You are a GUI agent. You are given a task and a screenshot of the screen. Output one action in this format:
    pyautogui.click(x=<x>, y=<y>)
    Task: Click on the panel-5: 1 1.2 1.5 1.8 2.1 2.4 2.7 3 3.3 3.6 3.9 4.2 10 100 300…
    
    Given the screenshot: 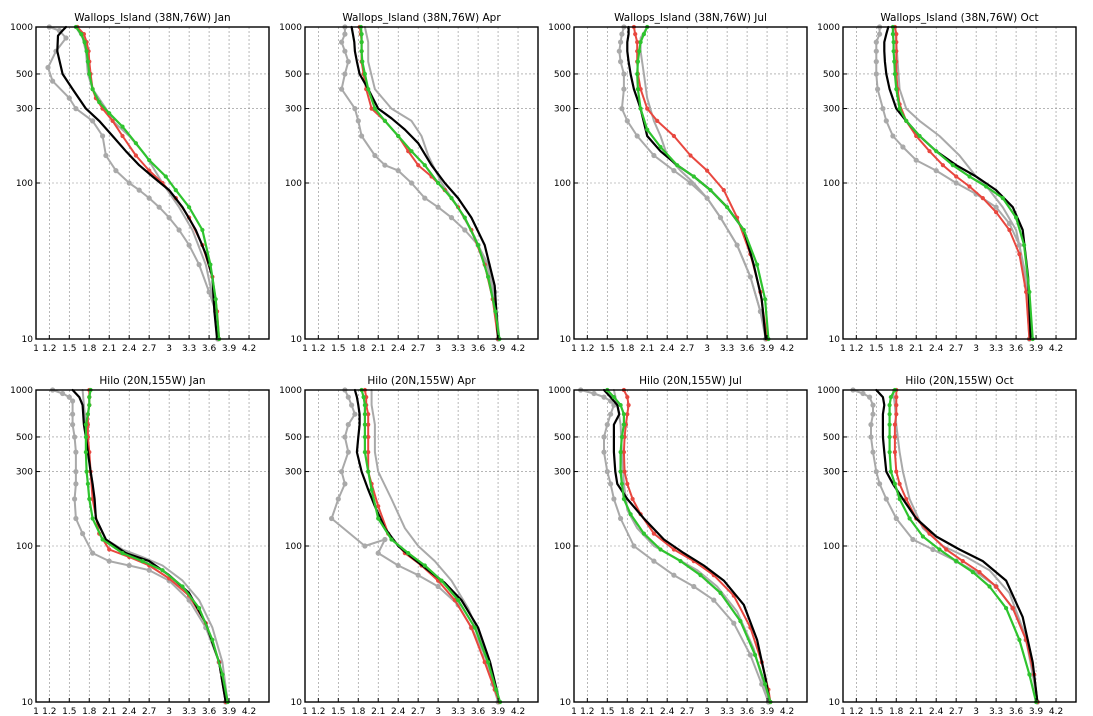 What is the action you would take?
    pyautogui.click(x=140, y=545)
    